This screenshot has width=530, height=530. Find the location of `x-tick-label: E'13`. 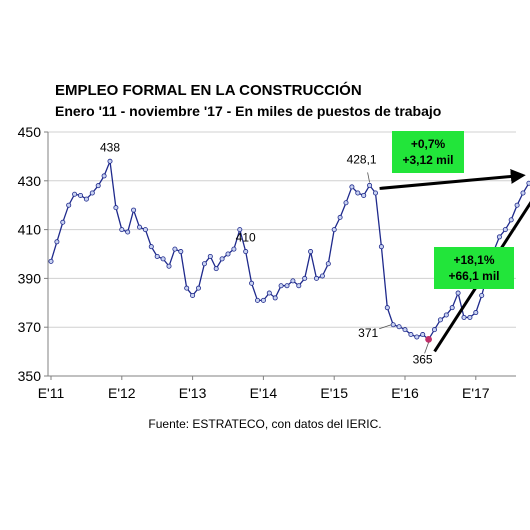

x-tick-label: E'13 is located at coordinates (193, 393).